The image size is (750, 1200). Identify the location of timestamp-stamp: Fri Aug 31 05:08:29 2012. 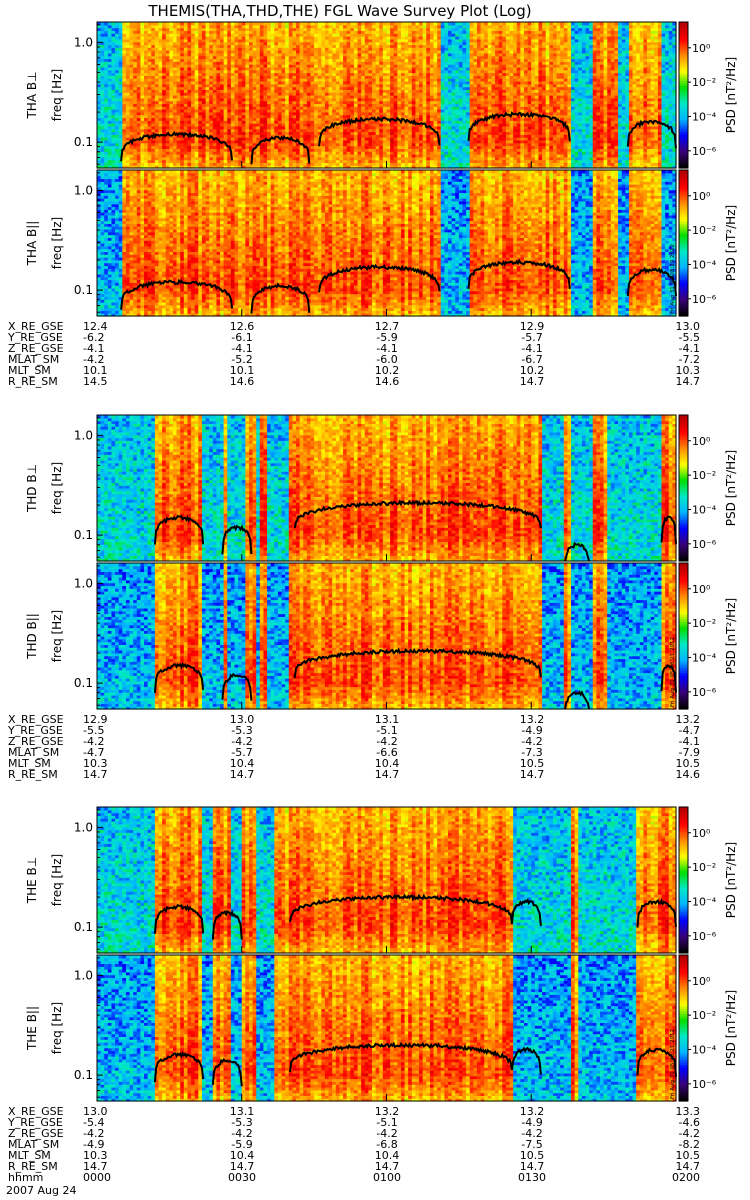
(673, 279).